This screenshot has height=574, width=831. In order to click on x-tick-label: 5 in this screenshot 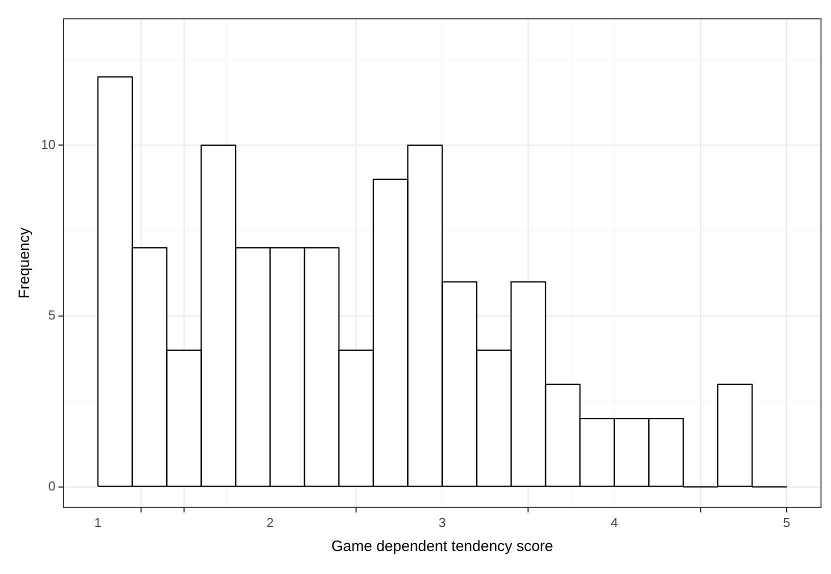, I will do `click(786, 522)`.